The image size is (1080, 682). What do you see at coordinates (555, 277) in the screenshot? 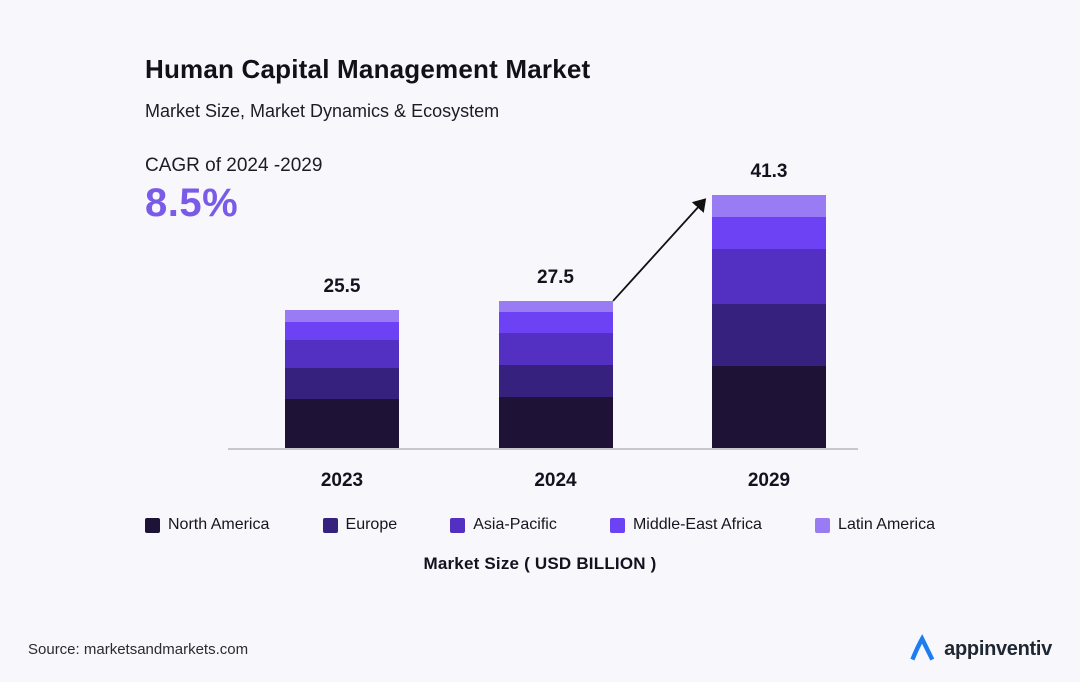
I see `bar-total-label: 27.5` at bounding box center [555, 277].